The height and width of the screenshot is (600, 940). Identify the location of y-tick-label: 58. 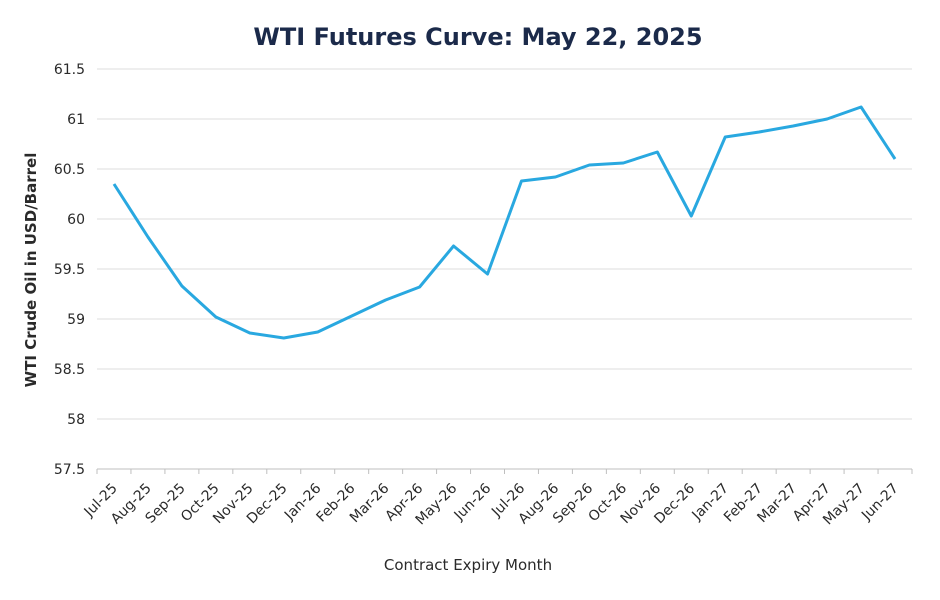
(76, 420).